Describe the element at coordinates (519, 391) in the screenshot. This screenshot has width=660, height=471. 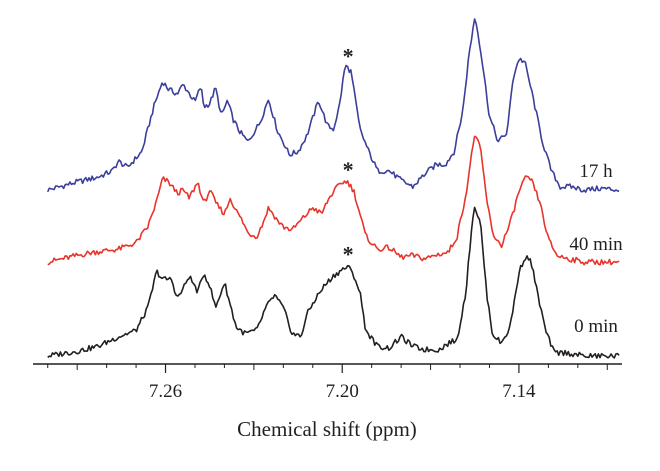
I see `x-tick-label: 7.14` at that location.